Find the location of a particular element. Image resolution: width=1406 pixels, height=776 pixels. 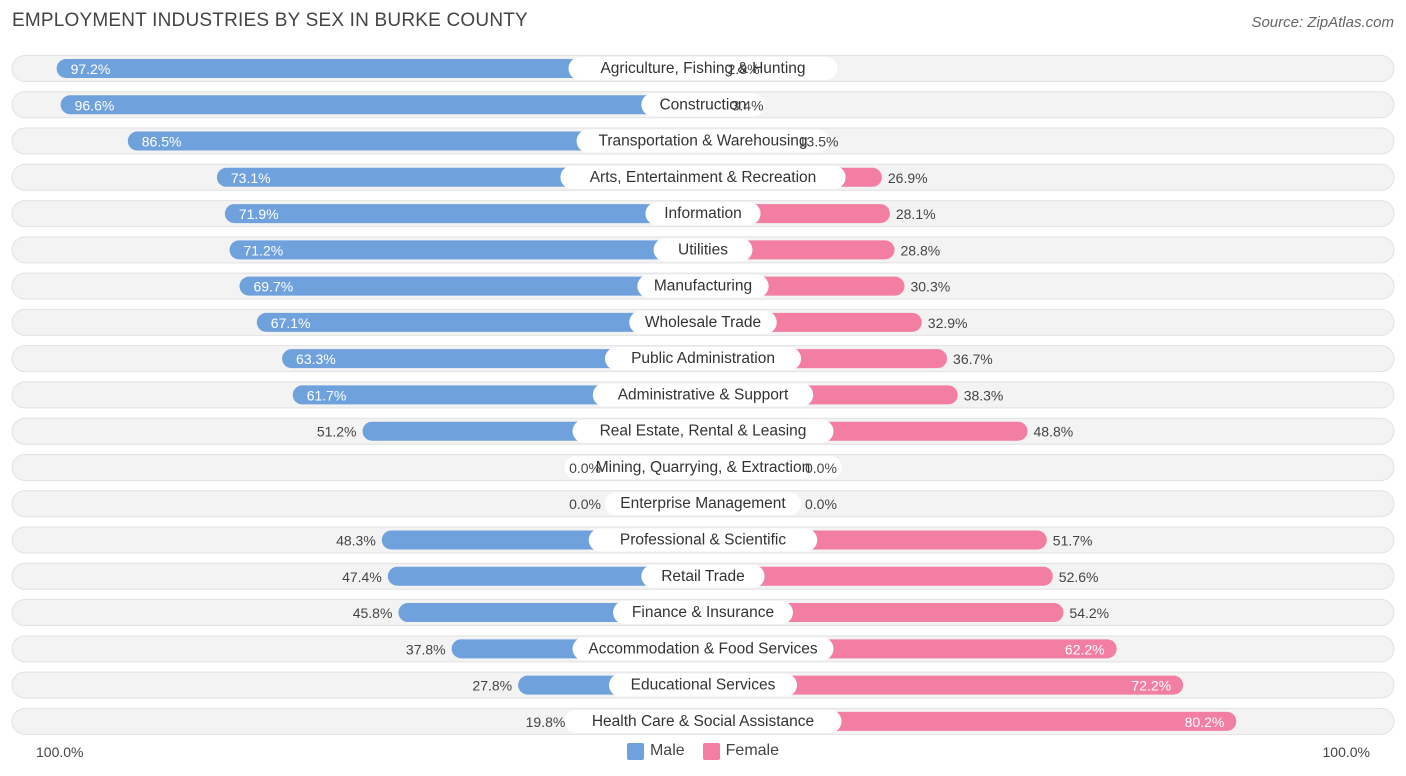

value-label-female: 26.9% is located at coordinates (908, 178).